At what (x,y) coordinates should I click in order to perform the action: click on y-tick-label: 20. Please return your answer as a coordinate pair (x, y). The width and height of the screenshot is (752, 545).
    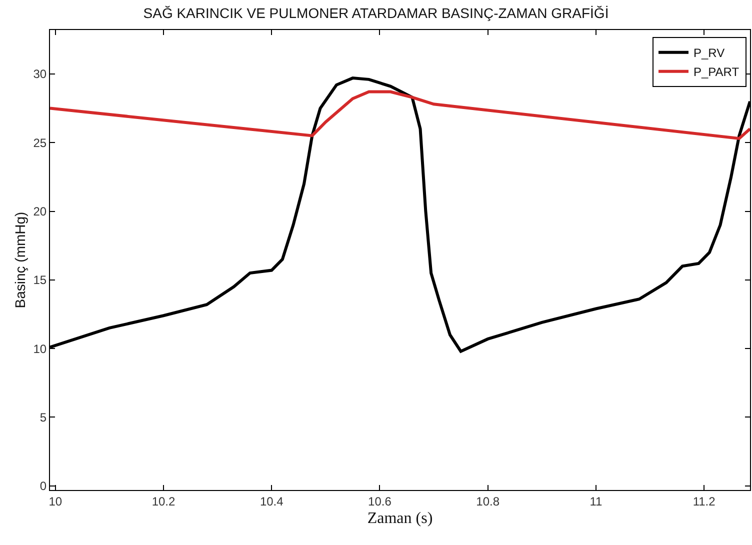
    Looking at the image, I should click on (40, 211).